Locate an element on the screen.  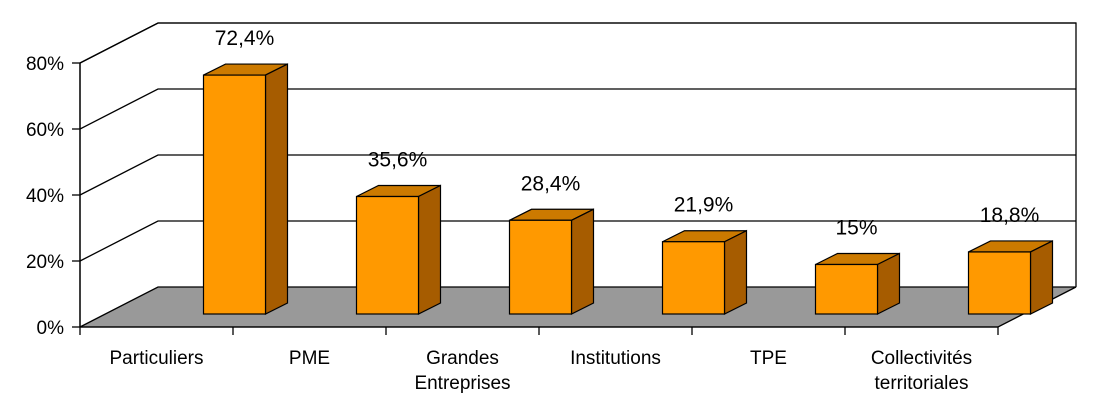
y-tick-label: 80% is located at coordinates (45, 64).